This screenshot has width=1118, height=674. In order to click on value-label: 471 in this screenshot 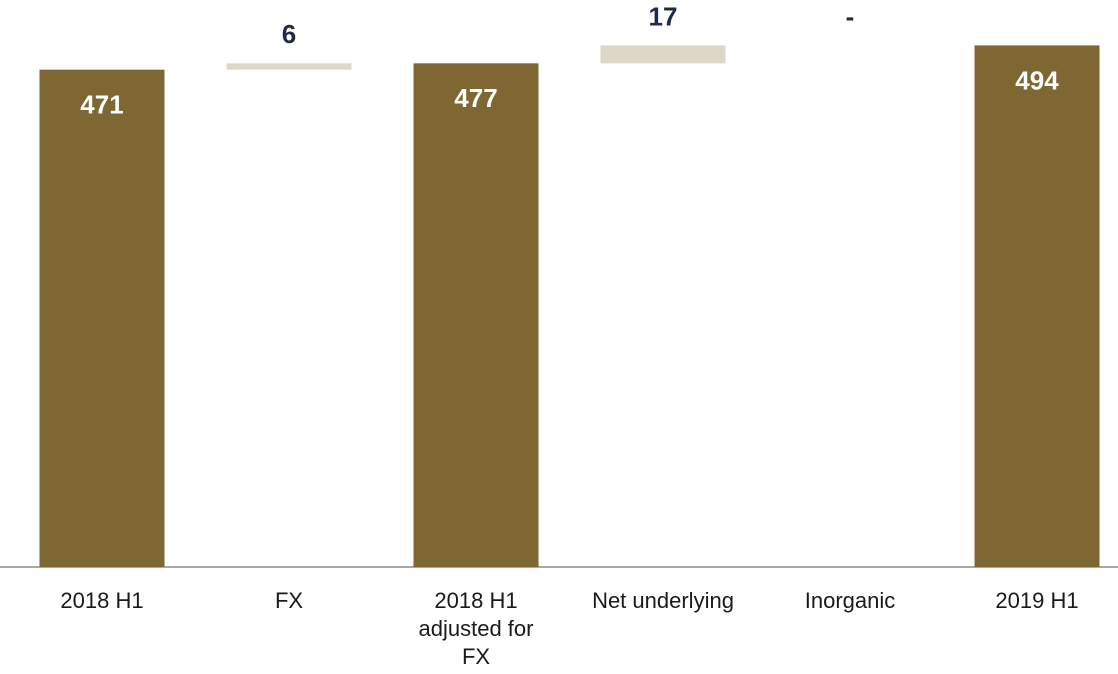, I will do `click(101, 105)`.